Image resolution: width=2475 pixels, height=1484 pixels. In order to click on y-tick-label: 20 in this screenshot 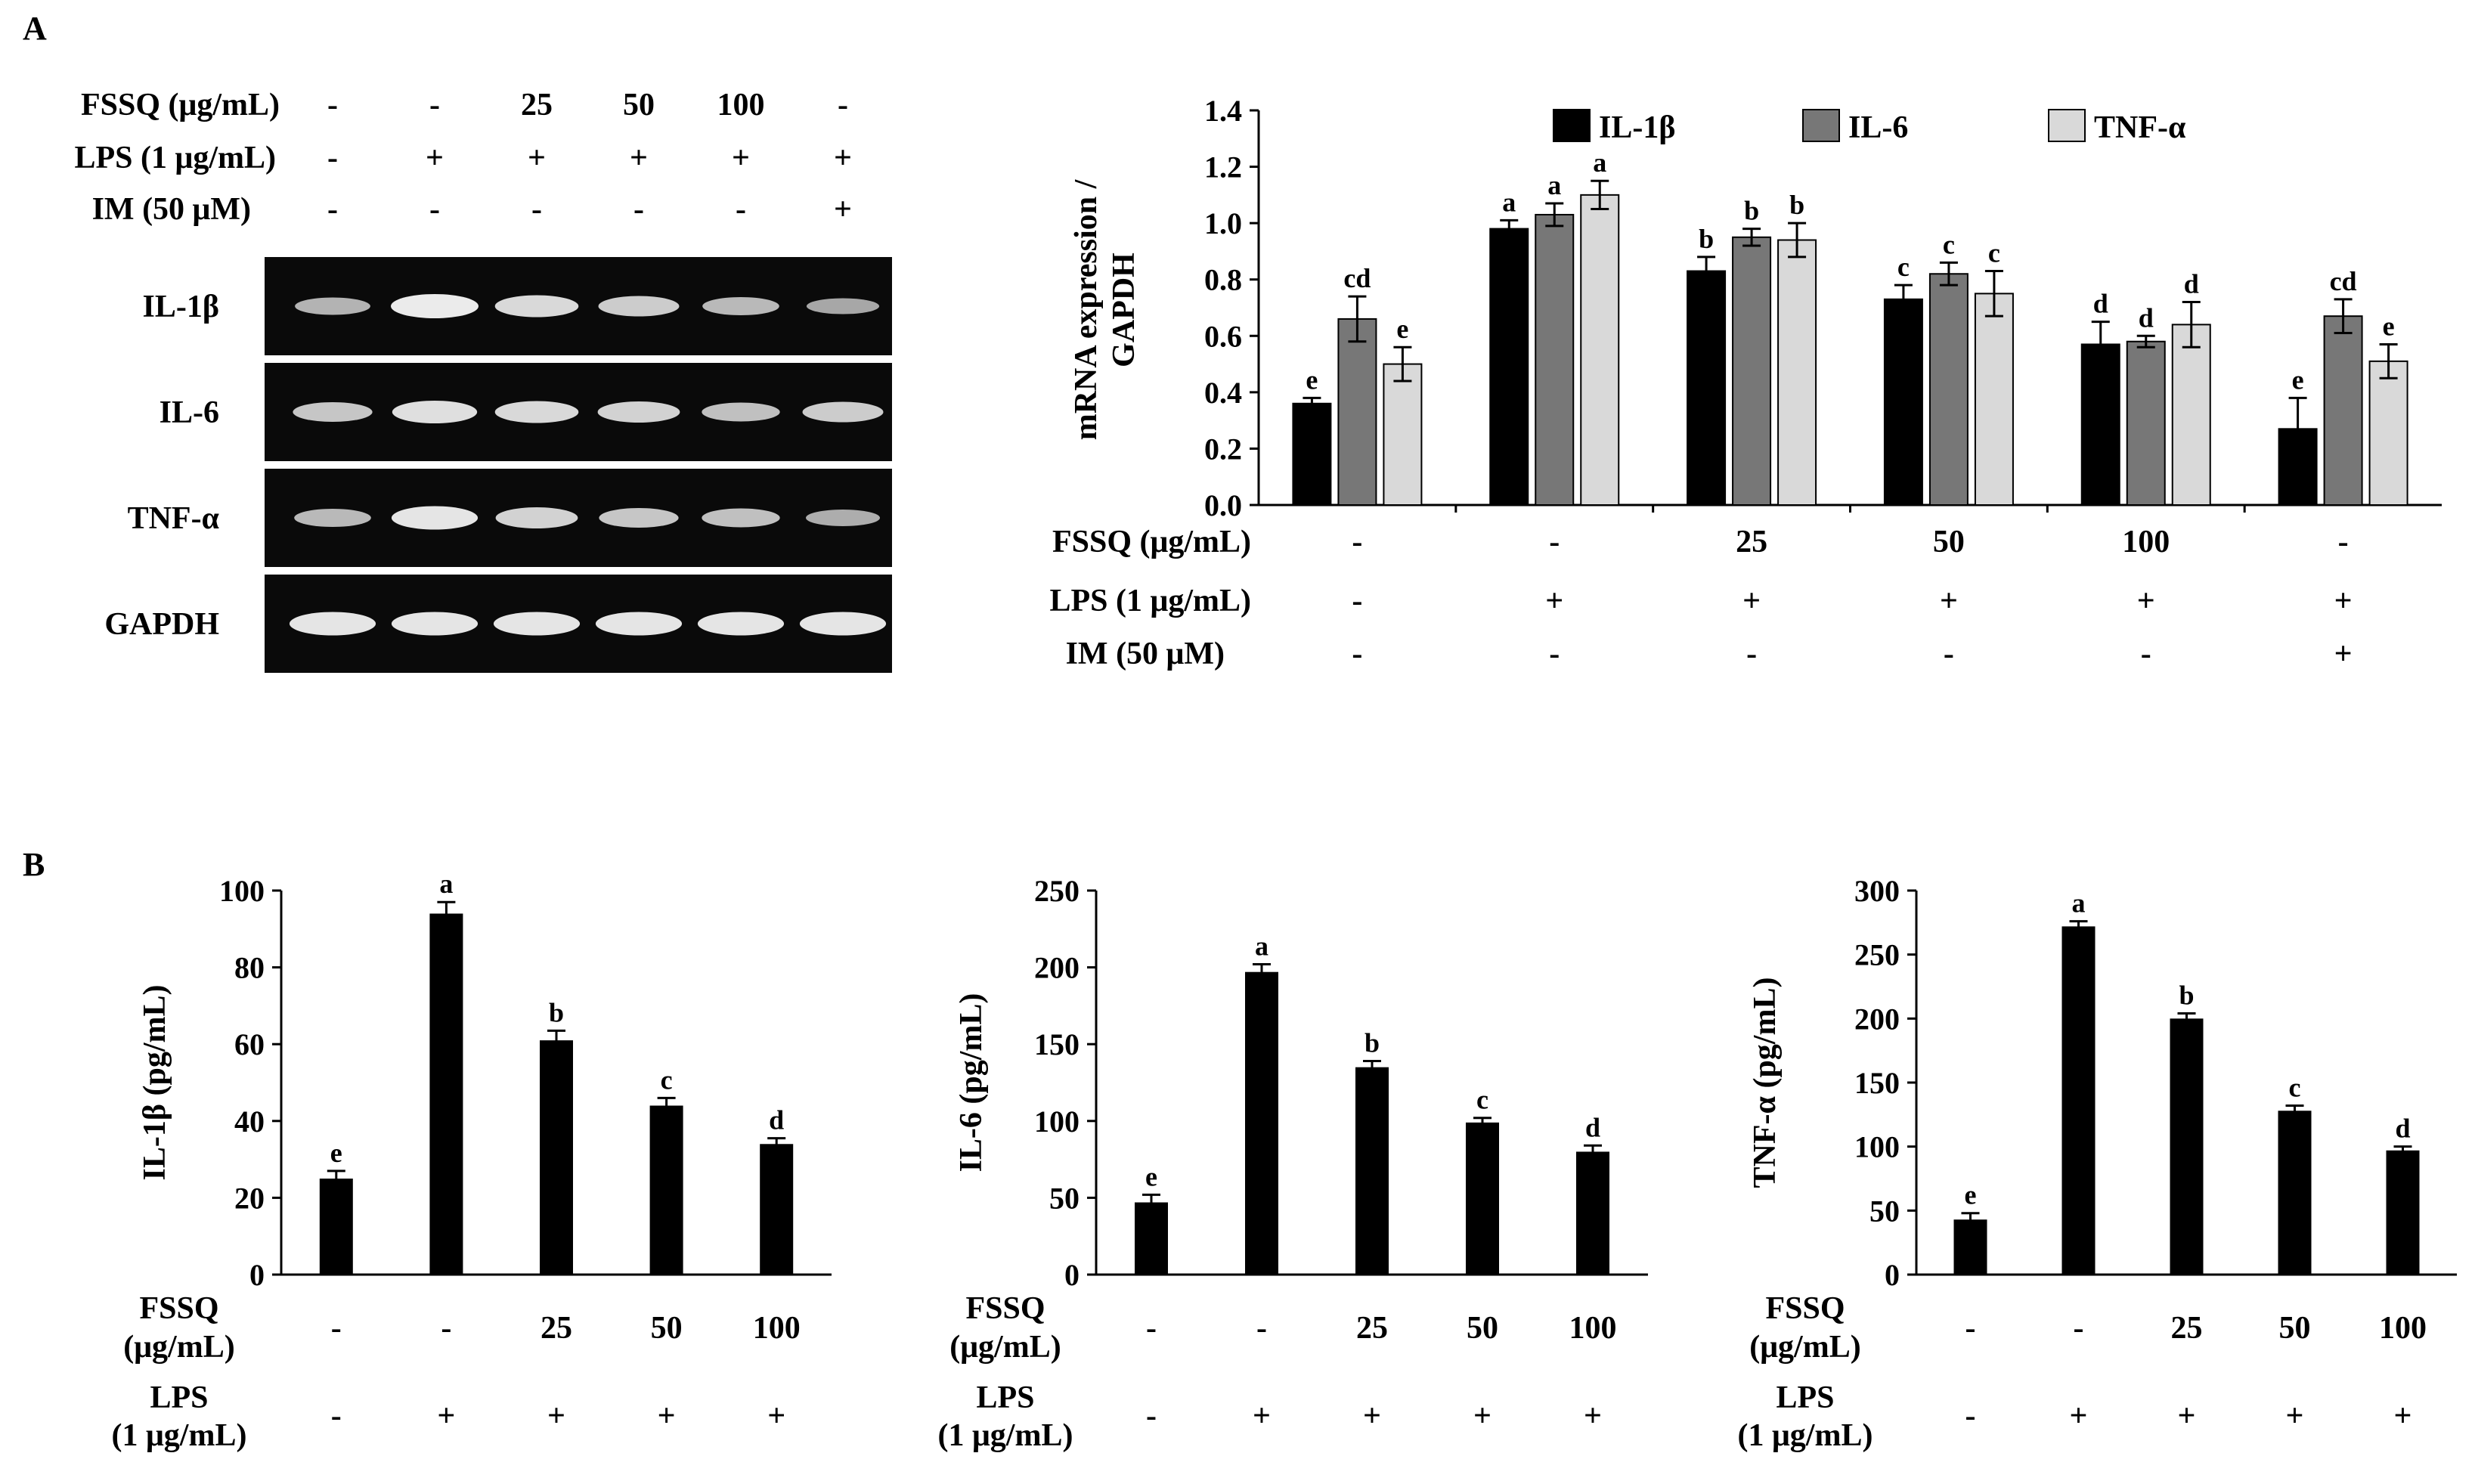, I will do `click(250, 1198)`.